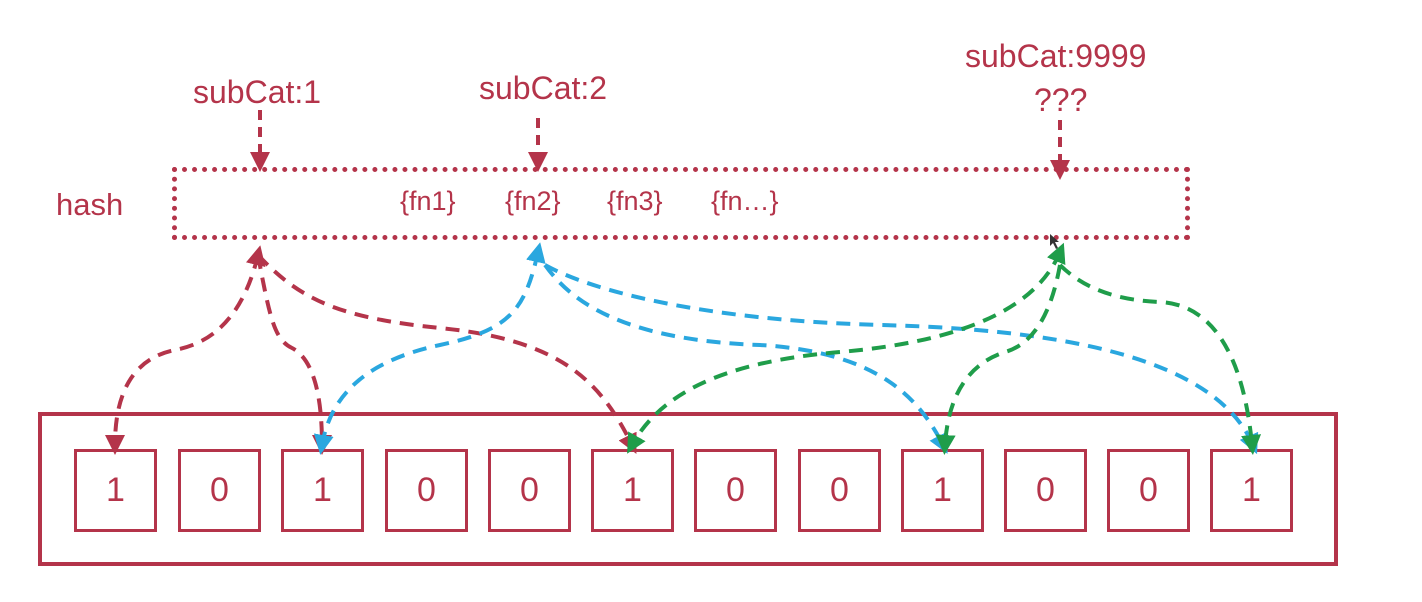 This screenshot has height=602, width=1422. What do you see at coordinates (1056, 56) in the screenshot?
I see `key-label-subcat-9999: subCat:9999` at bounding box center [1056, 56].